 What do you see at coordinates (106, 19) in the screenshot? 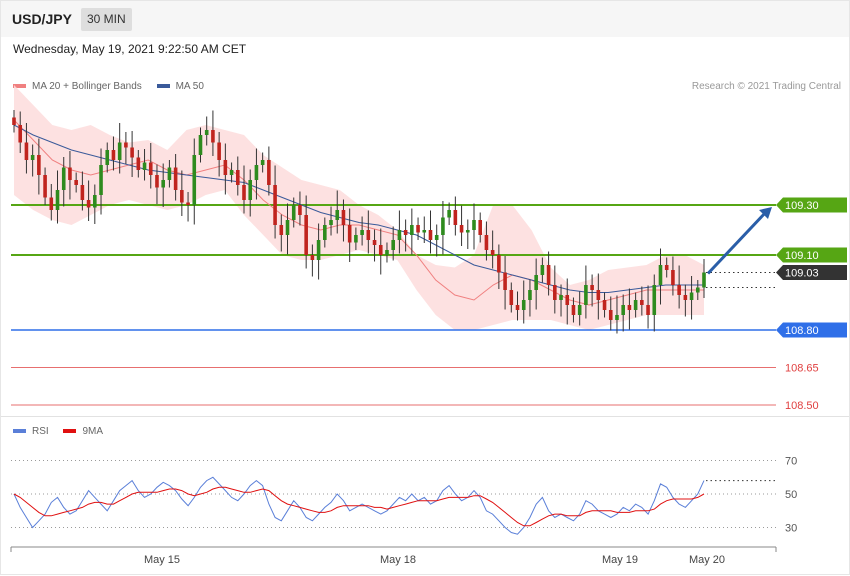
I see `interval-selector: 30 MIN` at bounding box center [106, 19].